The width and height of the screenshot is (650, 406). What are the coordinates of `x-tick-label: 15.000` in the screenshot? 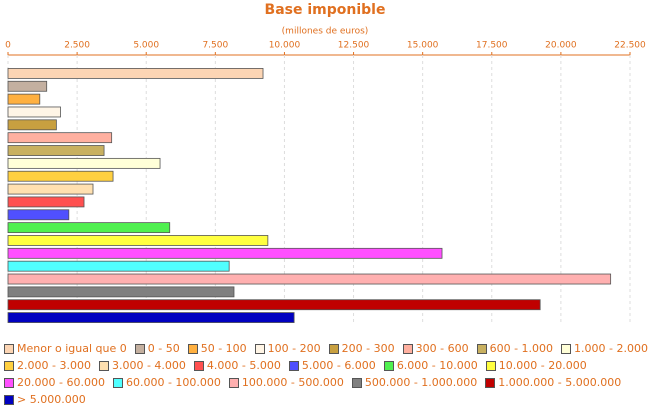 It's located at (423, 46).